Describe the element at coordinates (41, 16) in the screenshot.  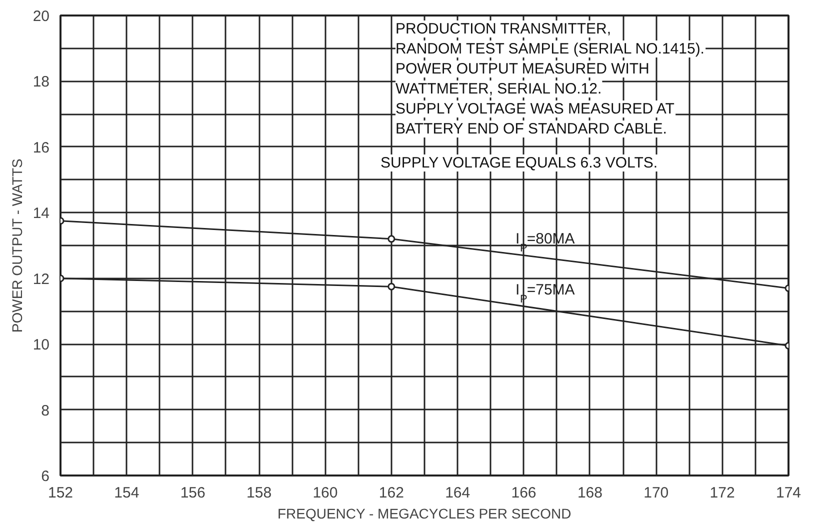
I see `y-tick-label: 20` at that location.